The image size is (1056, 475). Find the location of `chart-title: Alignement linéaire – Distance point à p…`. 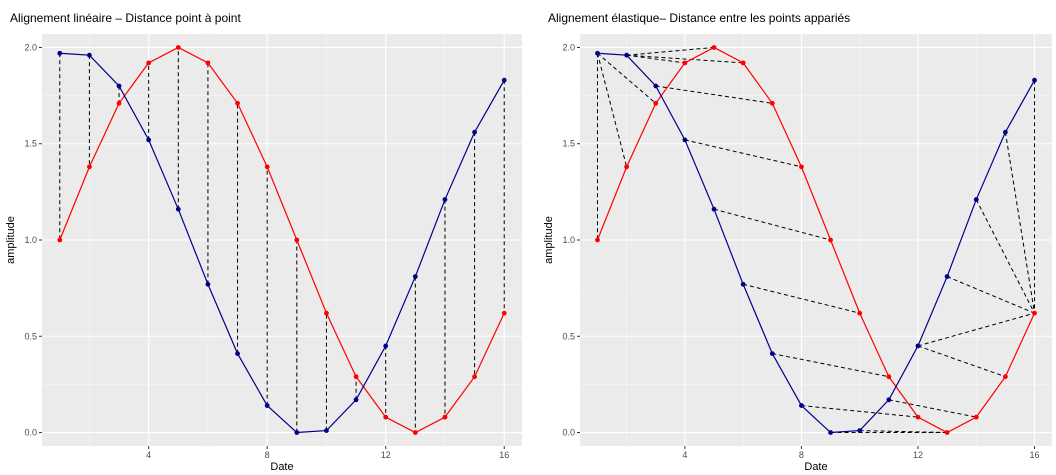

chart-title: Alignement linéaire – Distance point à p… is located at coordinates (125, 18).